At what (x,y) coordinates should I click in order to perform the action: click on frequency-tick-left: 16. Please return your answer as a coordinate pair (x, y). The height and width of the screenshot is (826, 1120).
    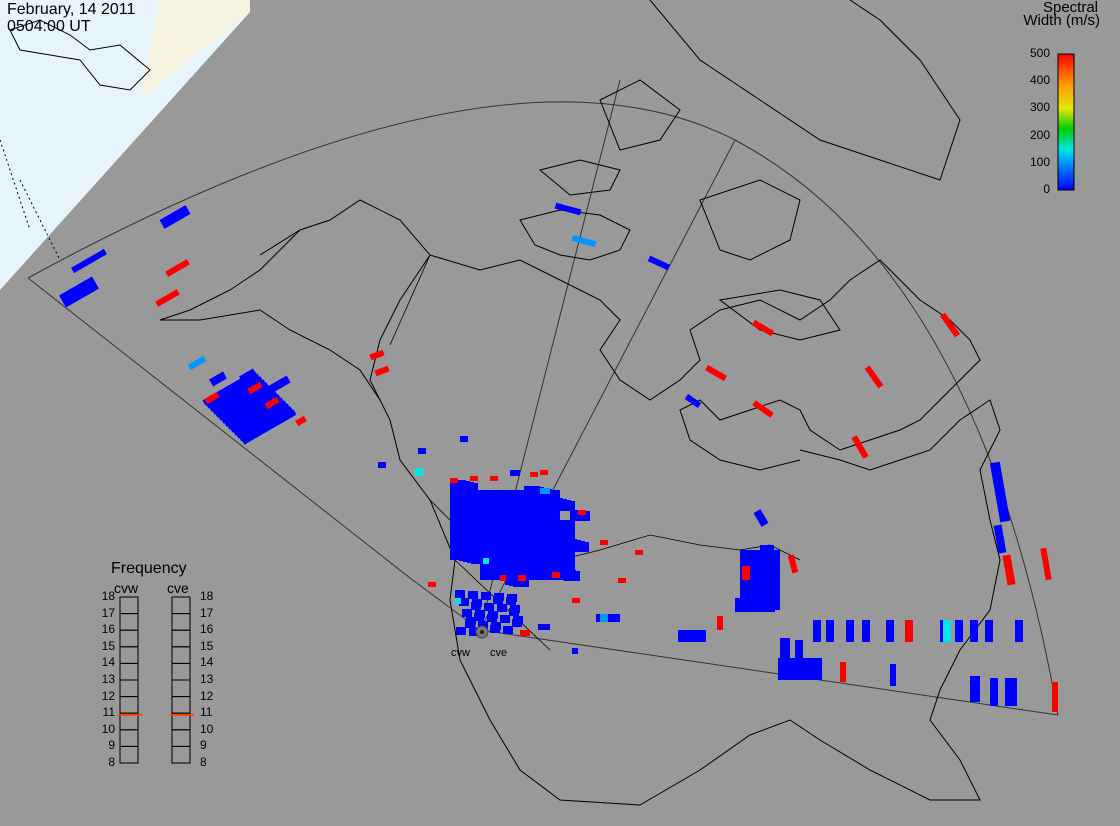
    Looking at the image, I should click on (108, 629).